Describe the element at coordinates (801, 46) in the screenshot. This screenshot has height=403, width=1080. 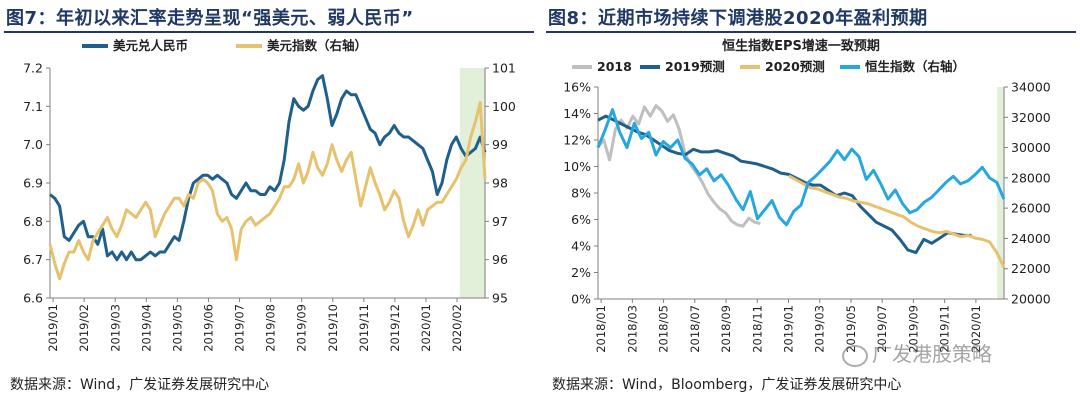
I see `chart-title: 恒生指数EPS增速一致预期` at that location.